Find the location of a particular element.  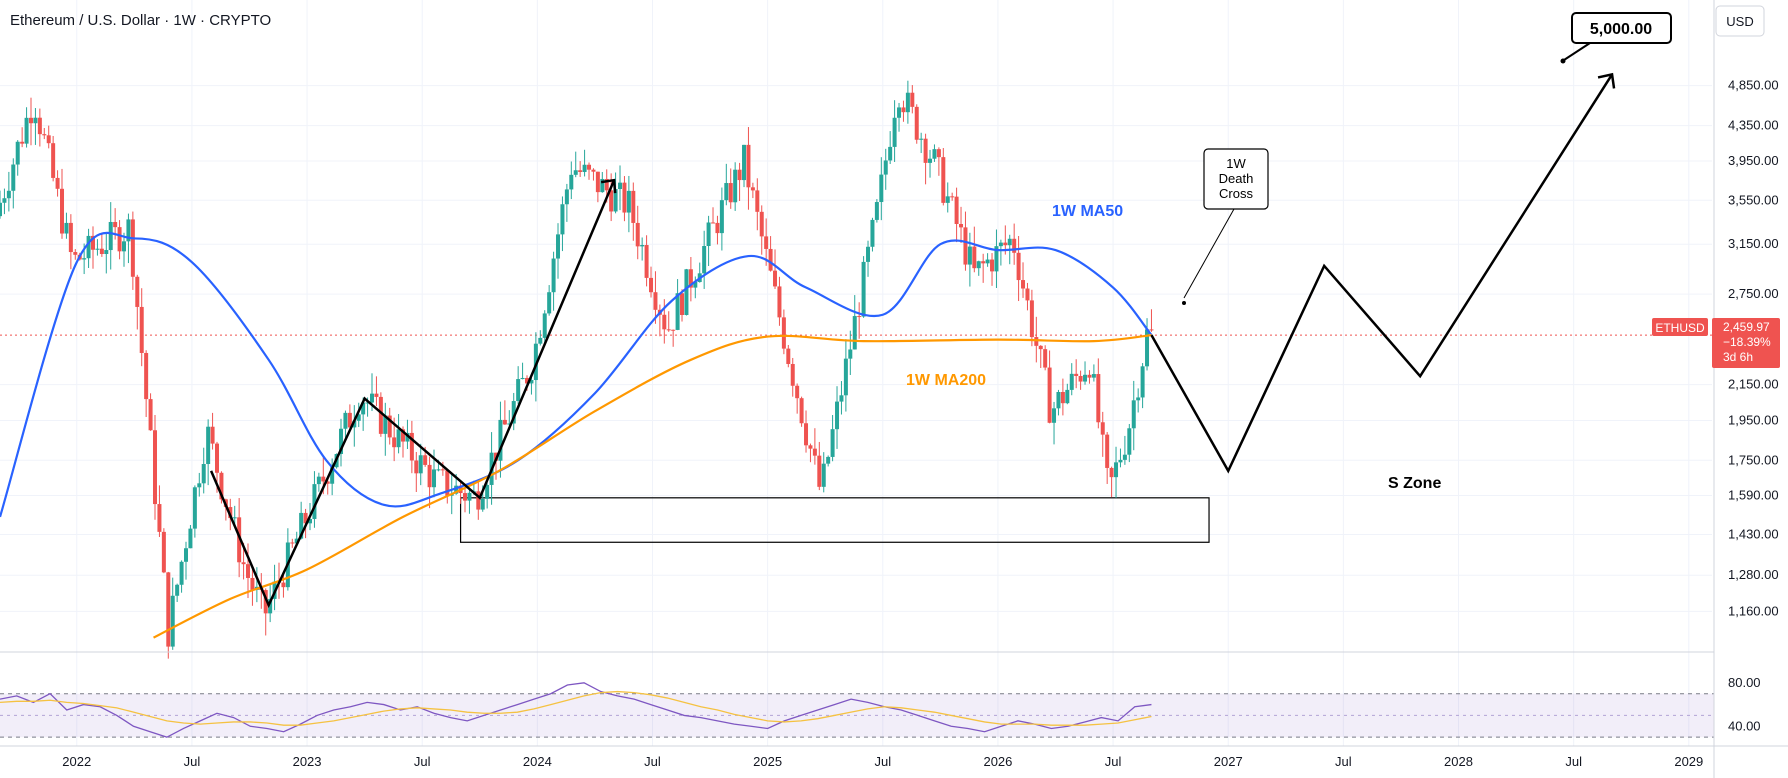

rsi-panel is located at coordinates (857, 710).